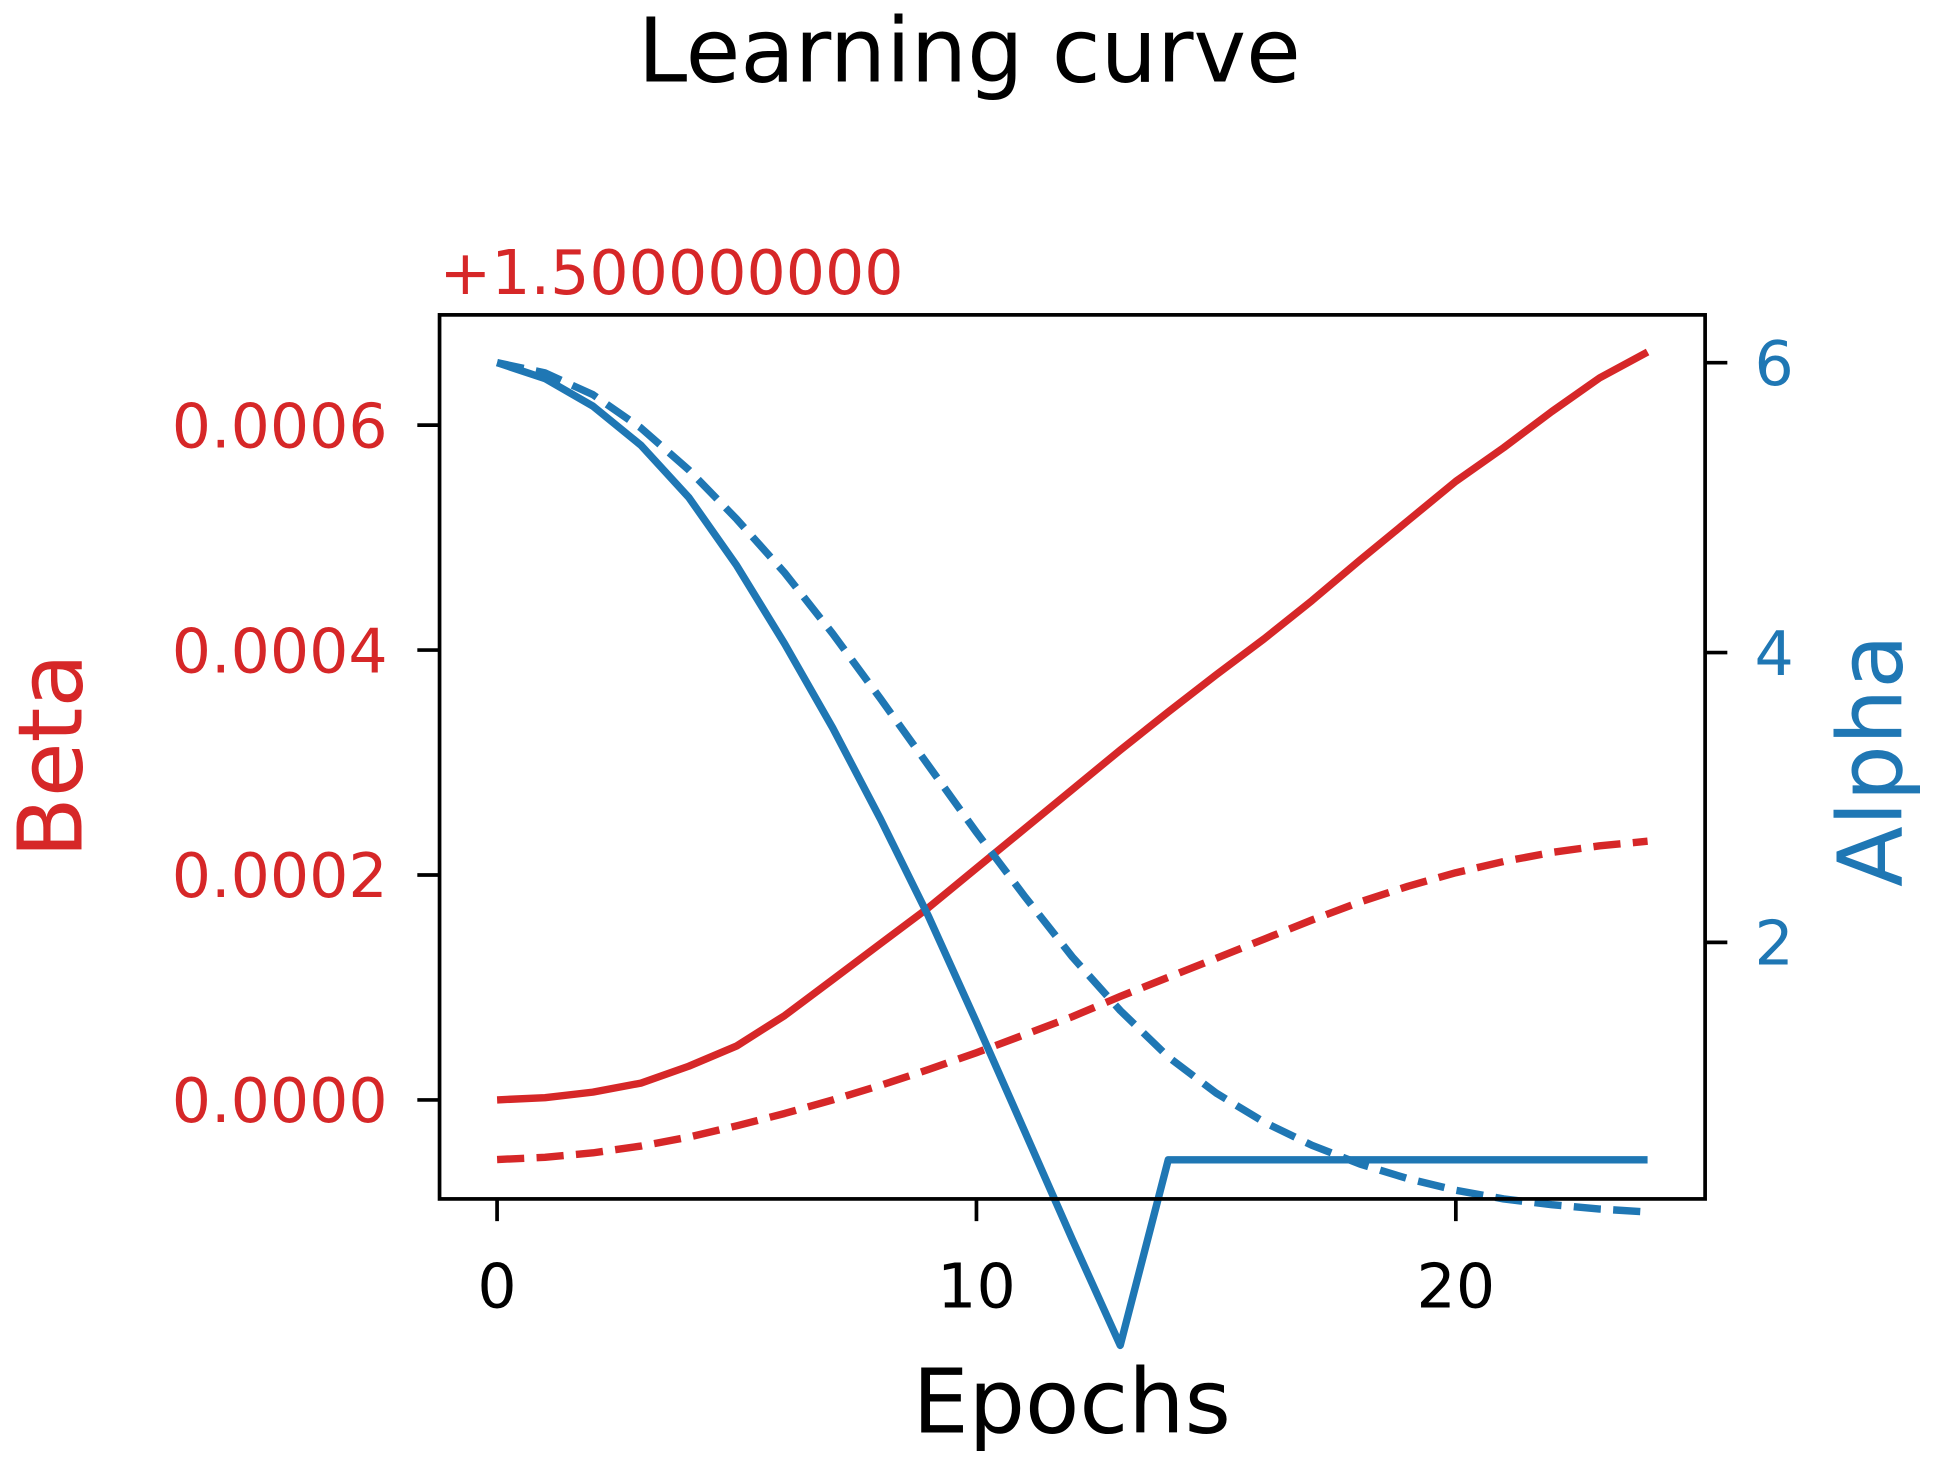  What do you see at coordinates (51, 755) in the screenshot?
I see `left-axis-label: Beta` at bounding box center [51, 755].